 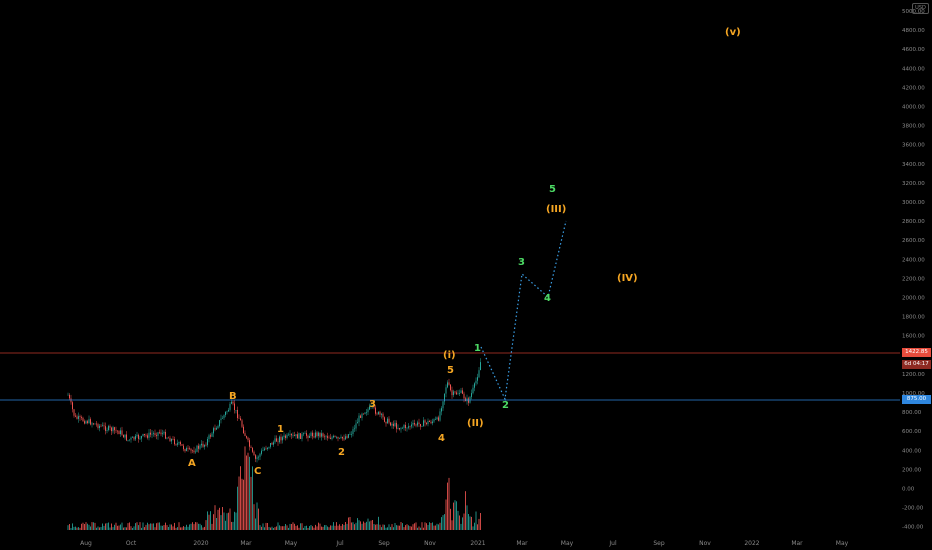 What do you see at coordinates (908, 490) in the screenshot?
I see `price-tick-label: 0.00` at bounding box center [908, 490].